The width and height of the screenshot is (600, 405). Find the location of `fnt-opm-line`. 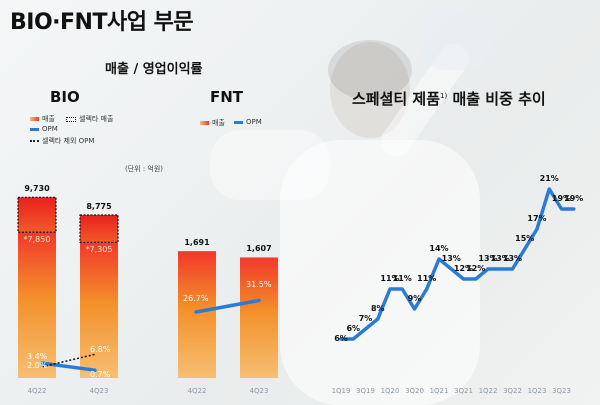

fnt-opm-line is located at coordinates (227, 306).